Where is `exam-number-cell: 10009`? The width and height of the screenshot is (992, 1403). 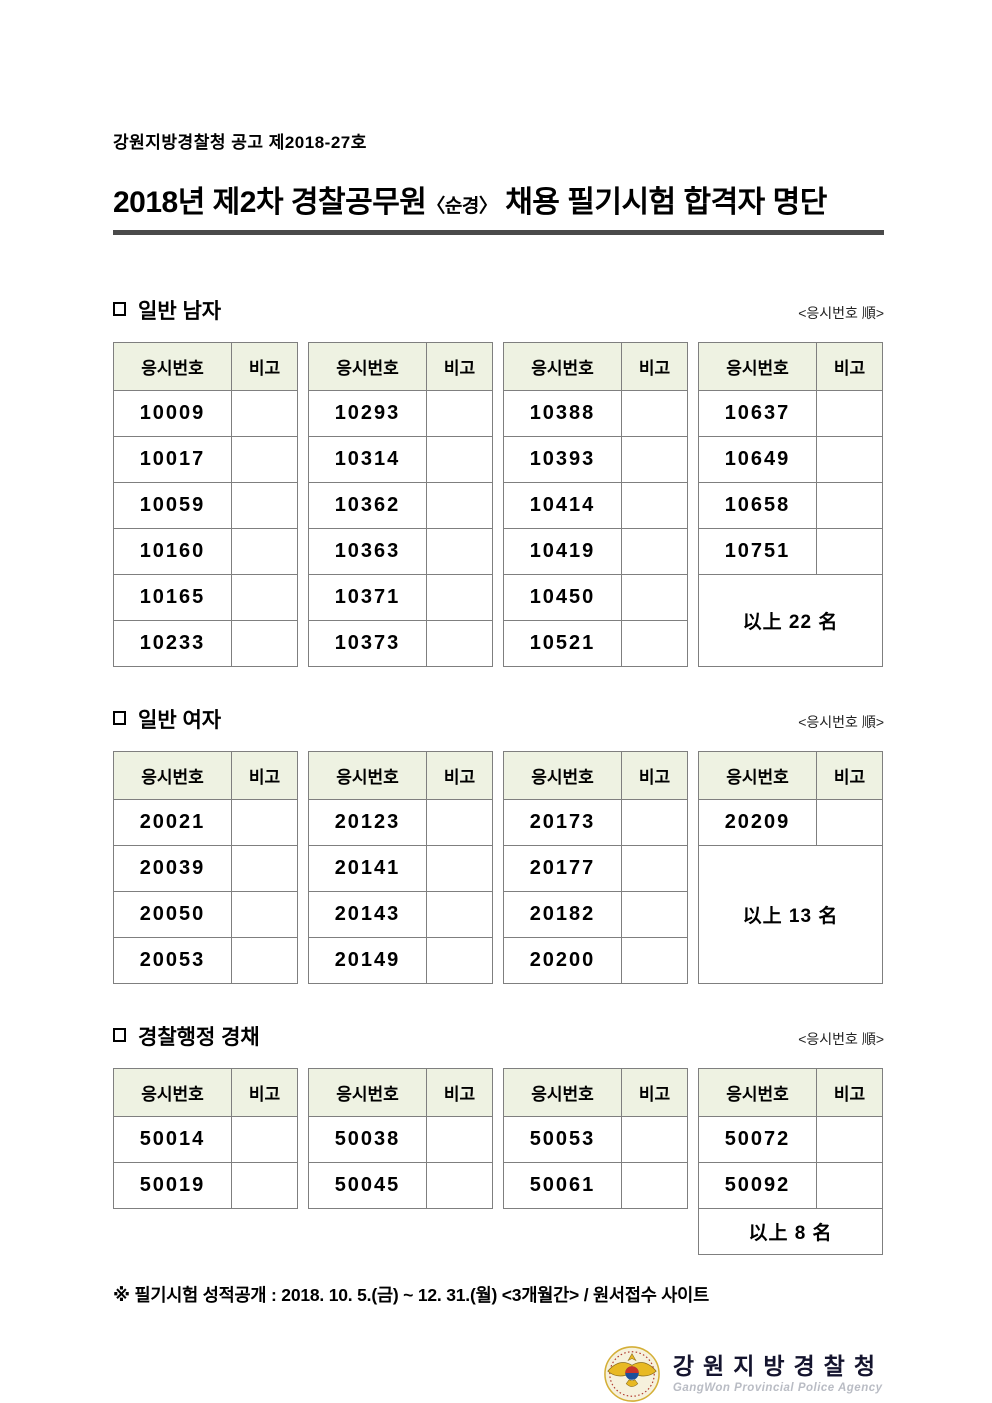 exam-number-cell: 10009 is located at coordinates (172, 413).